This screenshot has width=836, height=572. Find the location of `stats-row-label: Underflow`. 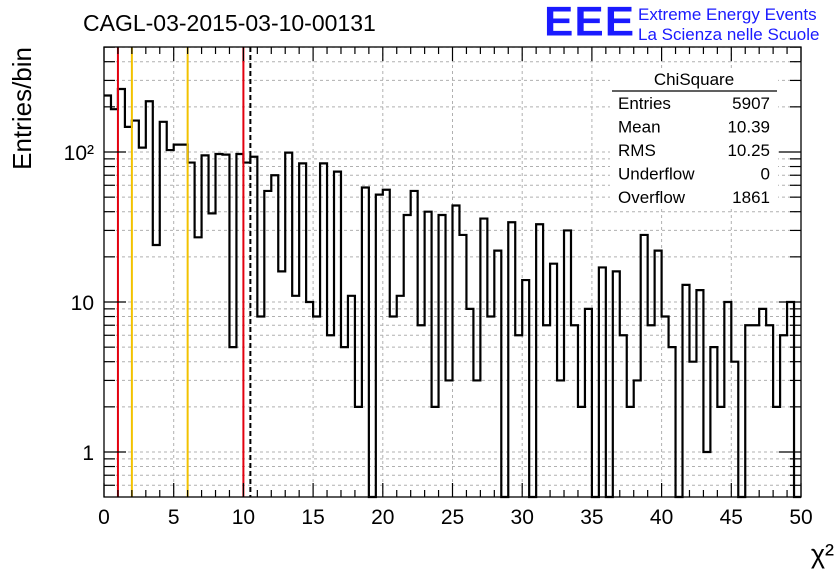

stats-row-label: Underflow is located at coordinates (656, 174).